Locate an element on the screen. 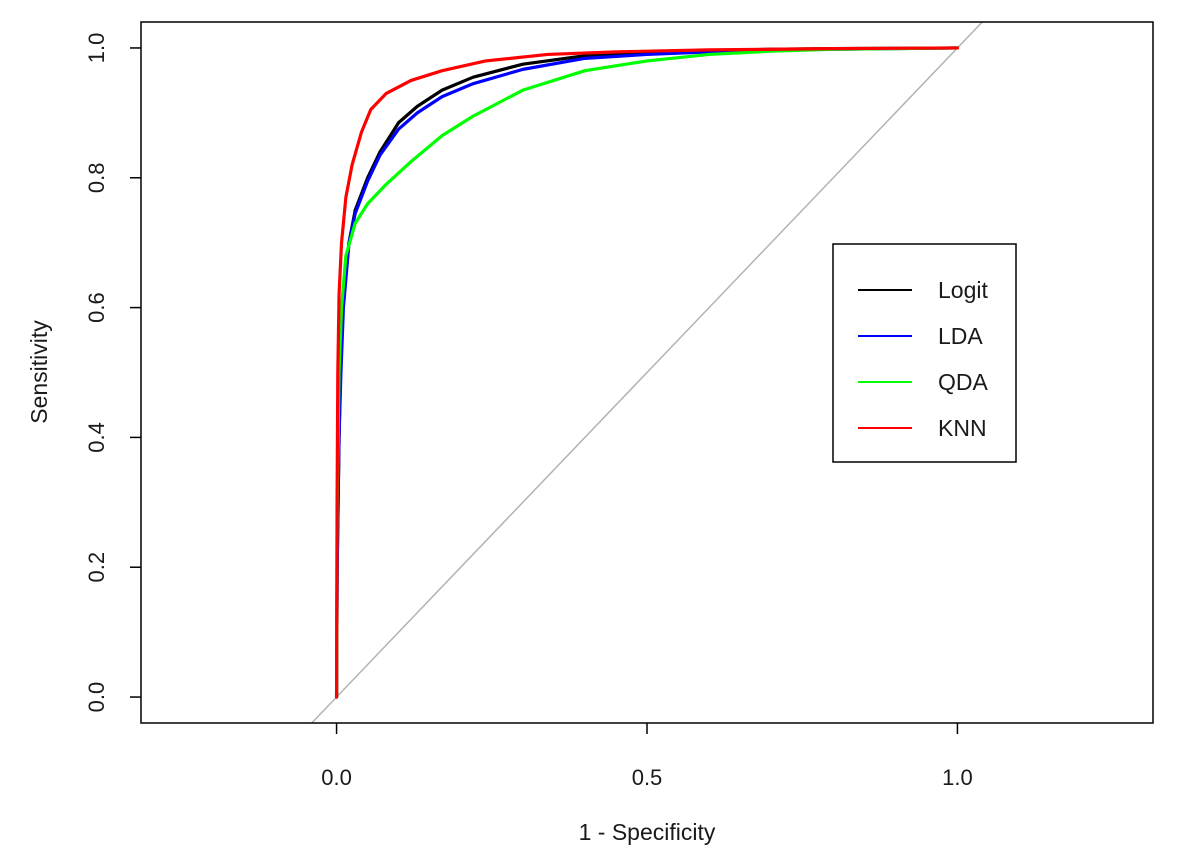  legend-label-knn: KNN is located at coordinates (962, 428).